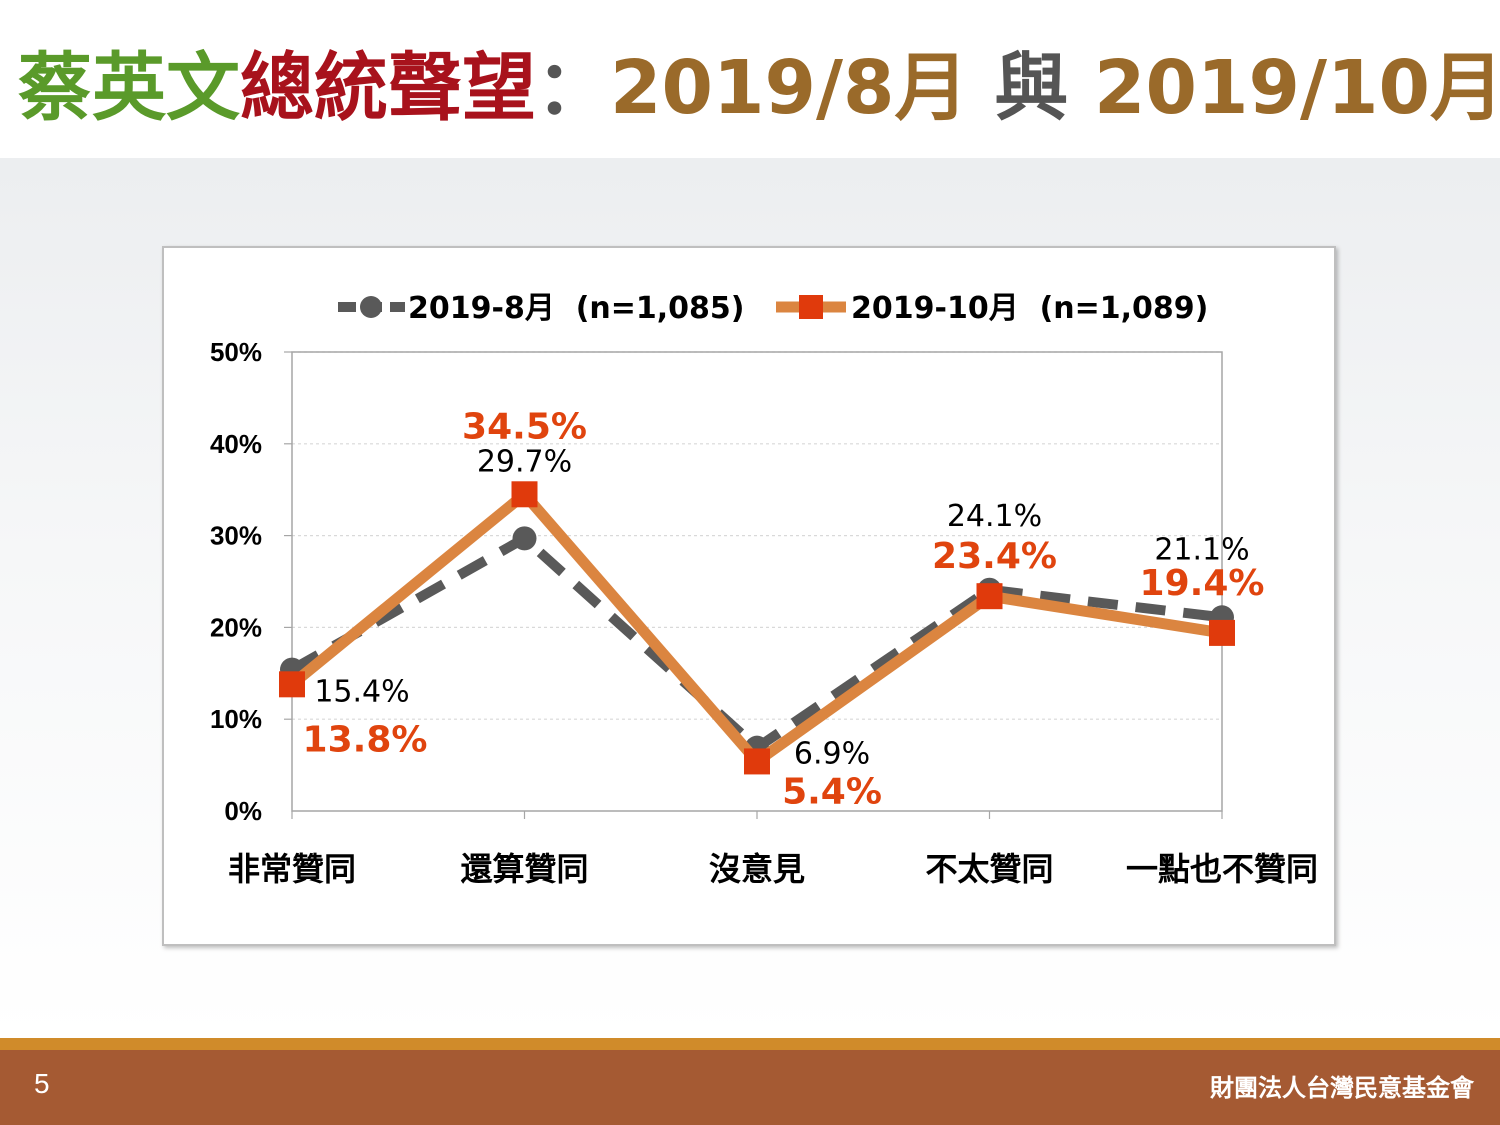 Image resolution: width=1500 pixels, height=1125 pixels. What do you see at coordinates (1031, 88) in the screenshot?
I see `title-part-and: 與` at bounding box center [1031, 88].